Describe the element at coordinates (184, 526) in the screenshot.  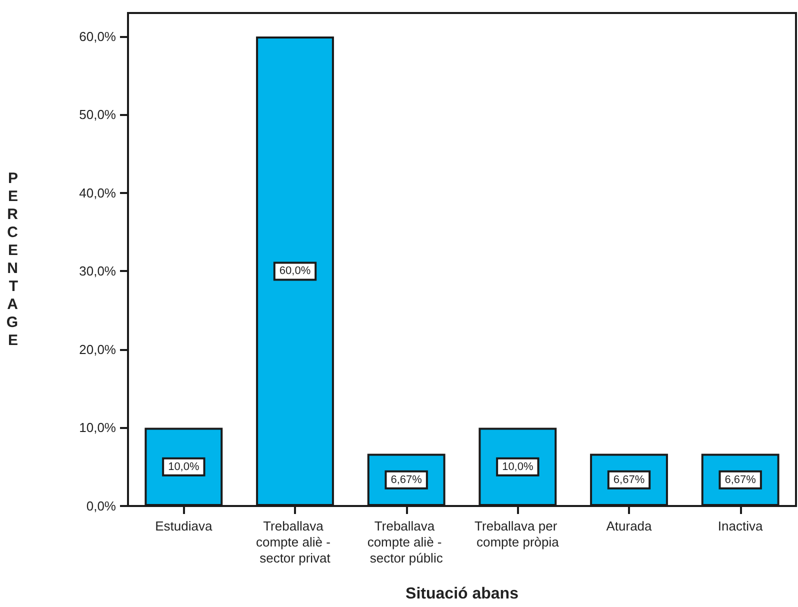
I see `x-tick-label: Estudiava` at that location.